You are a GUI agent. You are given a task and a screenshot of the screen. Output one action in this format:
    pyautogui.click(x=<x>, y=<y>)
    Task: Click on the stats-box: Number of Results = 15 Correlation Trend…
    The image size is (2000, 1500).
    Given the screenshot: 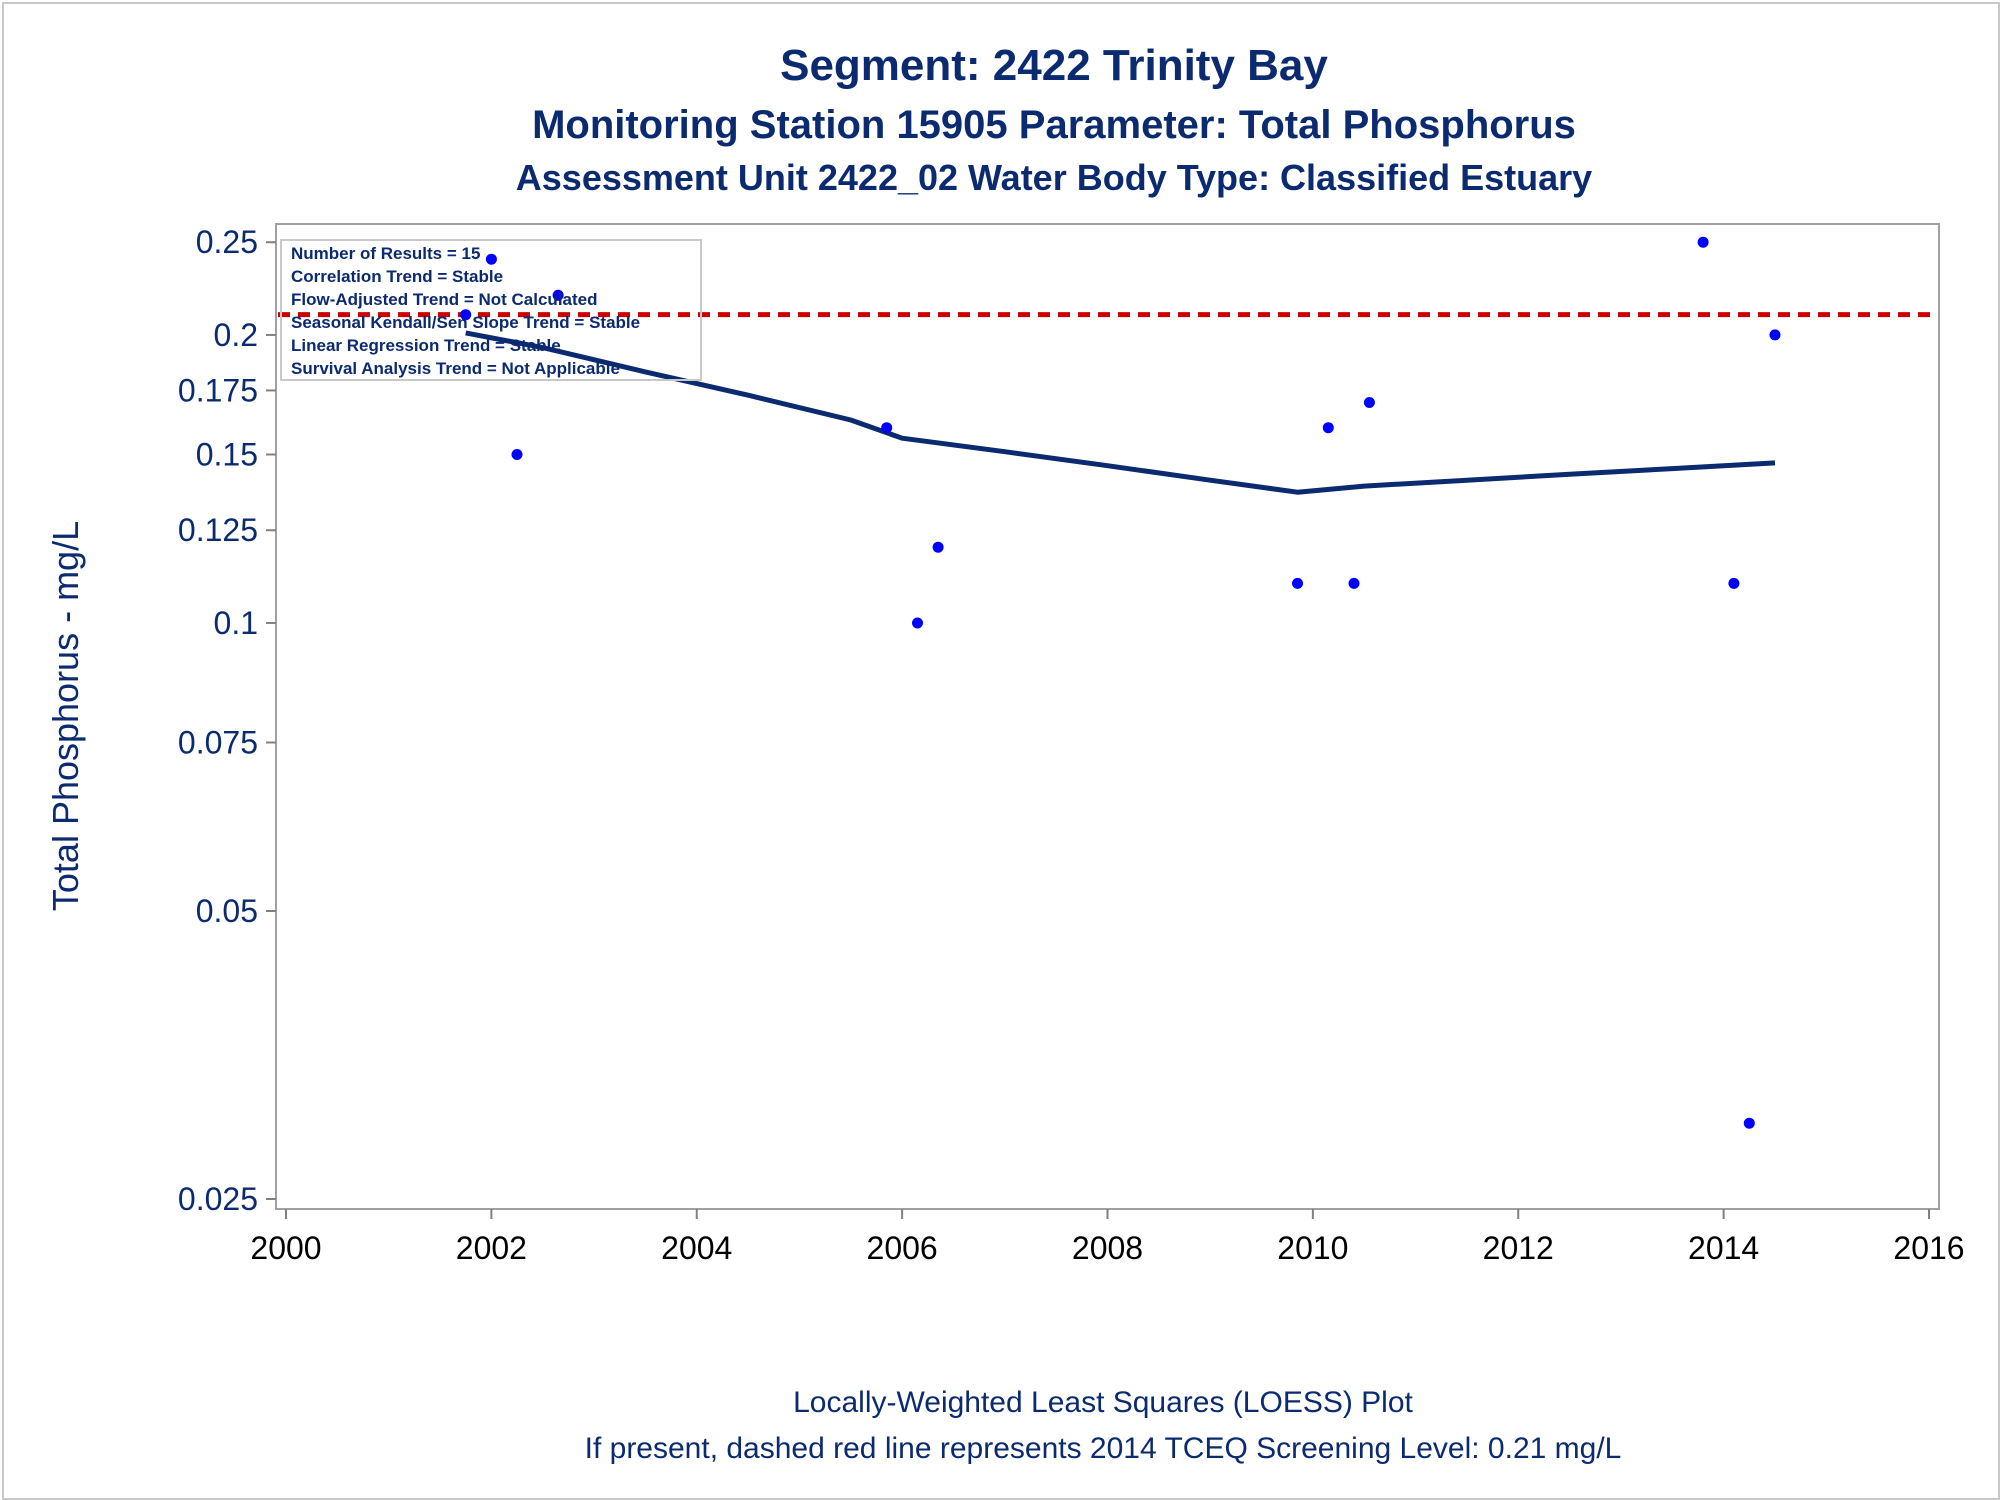 What is the action you would take?
    pyautogui.click(x=491, y=310)
    